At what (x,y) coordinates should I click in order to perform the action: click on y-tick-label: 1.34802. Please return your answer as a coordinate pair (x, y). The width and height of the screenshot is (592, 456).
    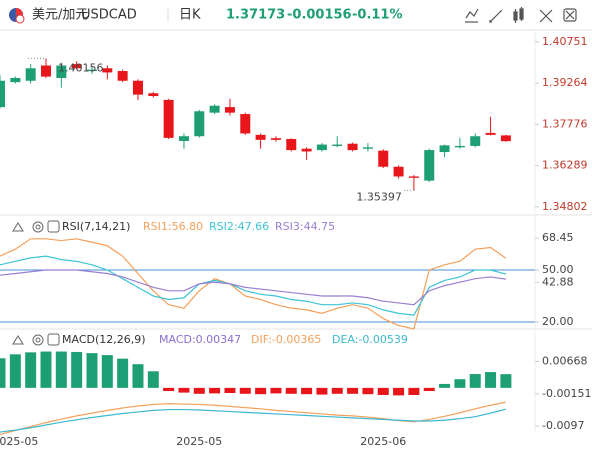
    Looking at the image, I should click on (565, 206).